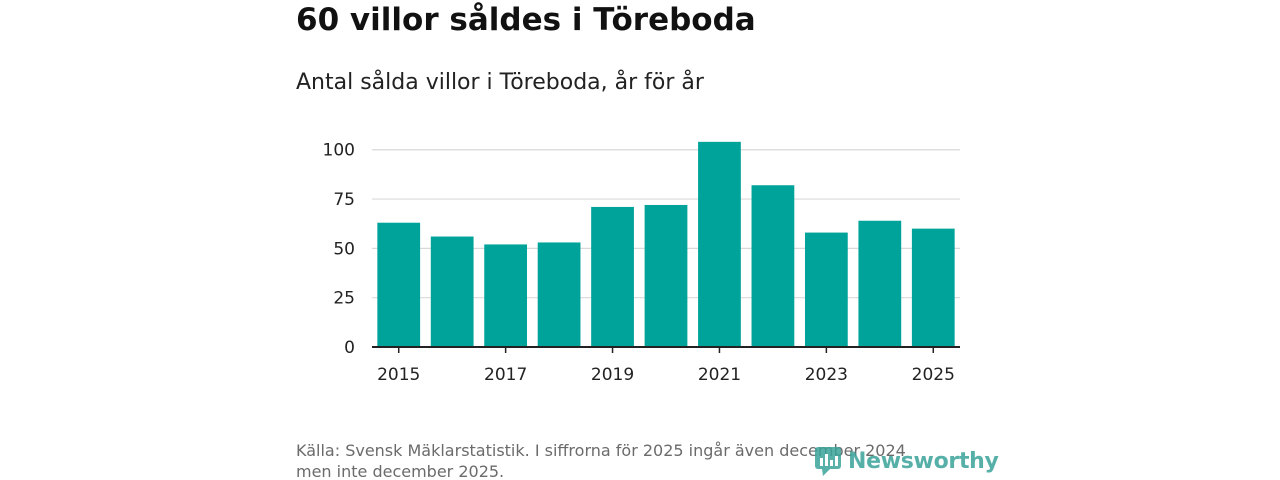 The image size is (1280, 480). What do you see at coordinates (612, 375) in the screenshot?
I see `x-tick-label: 2019` at bounding box center [612, 375].